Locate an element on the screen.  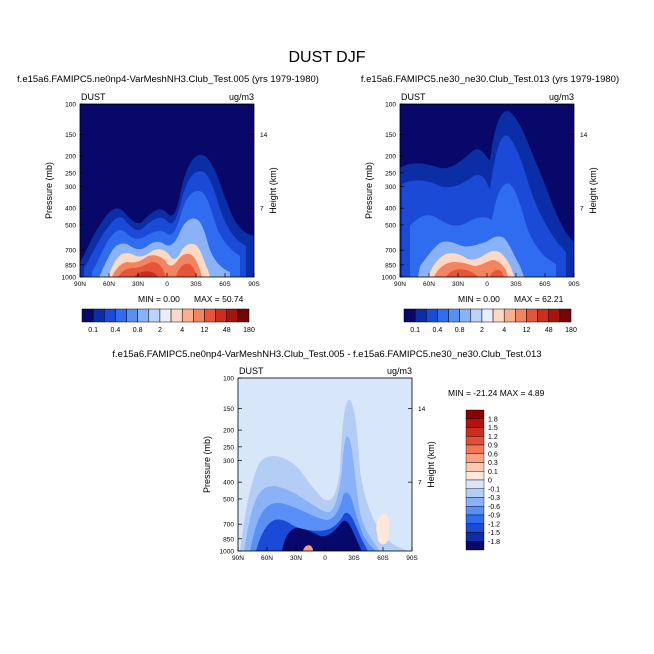
panel-1-variable: DUST is located at coordinates (93, 97).